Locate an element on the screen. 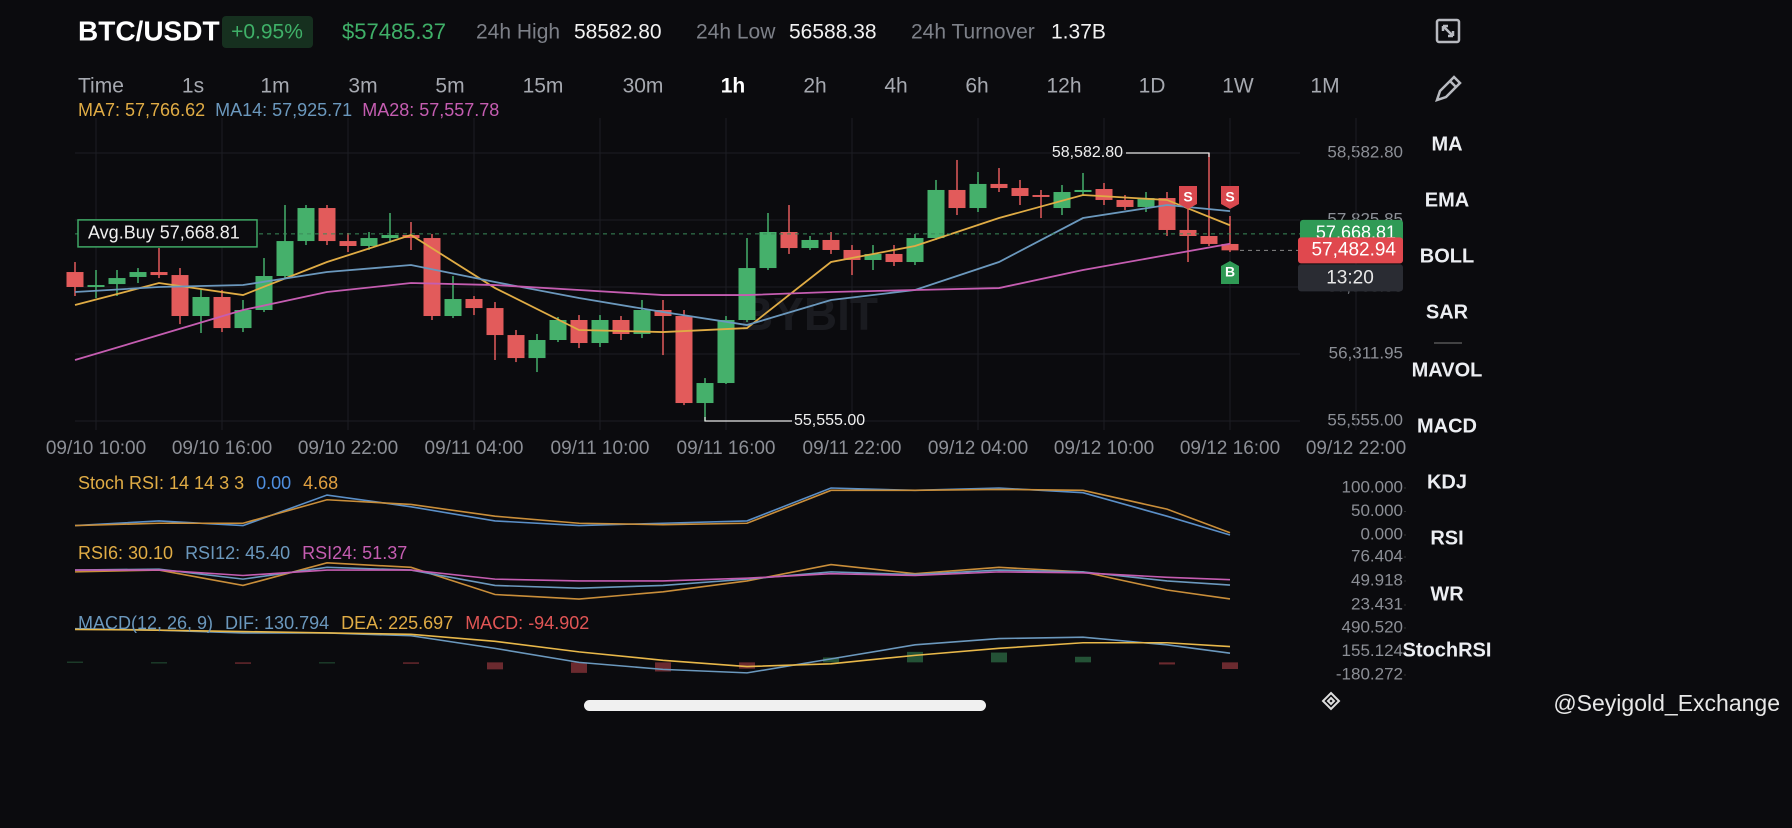  indicator-tool: WR is located at coordinates (1447, 594).